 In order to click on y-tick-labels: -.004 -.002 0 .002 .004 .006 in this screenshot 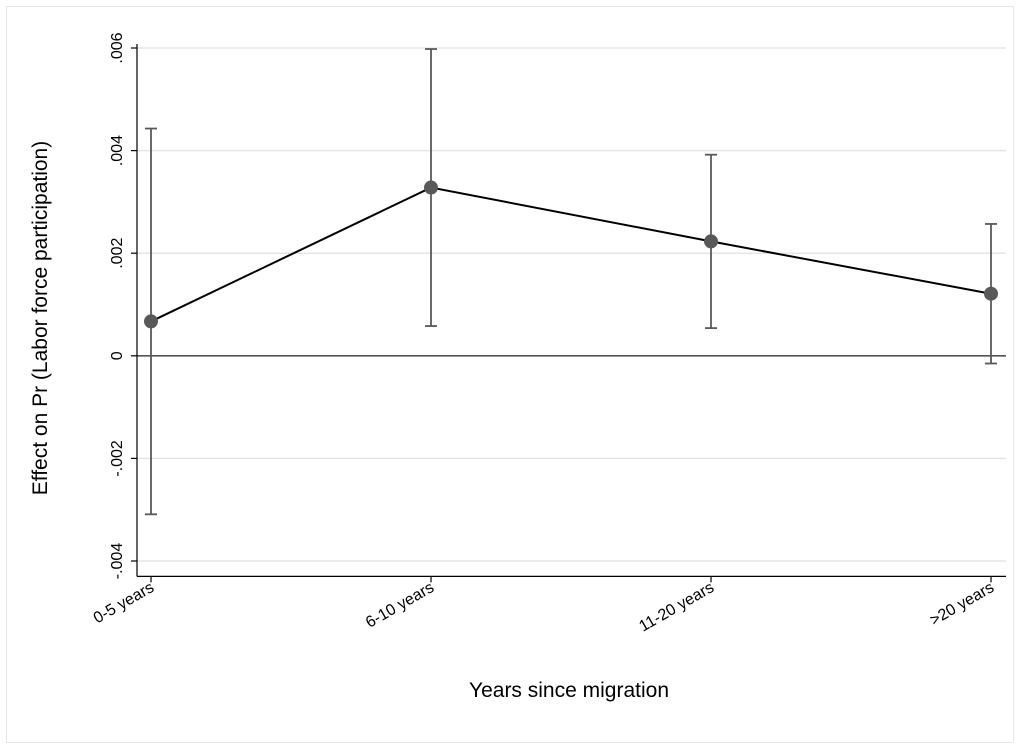, I will do `click(117, 305)`.